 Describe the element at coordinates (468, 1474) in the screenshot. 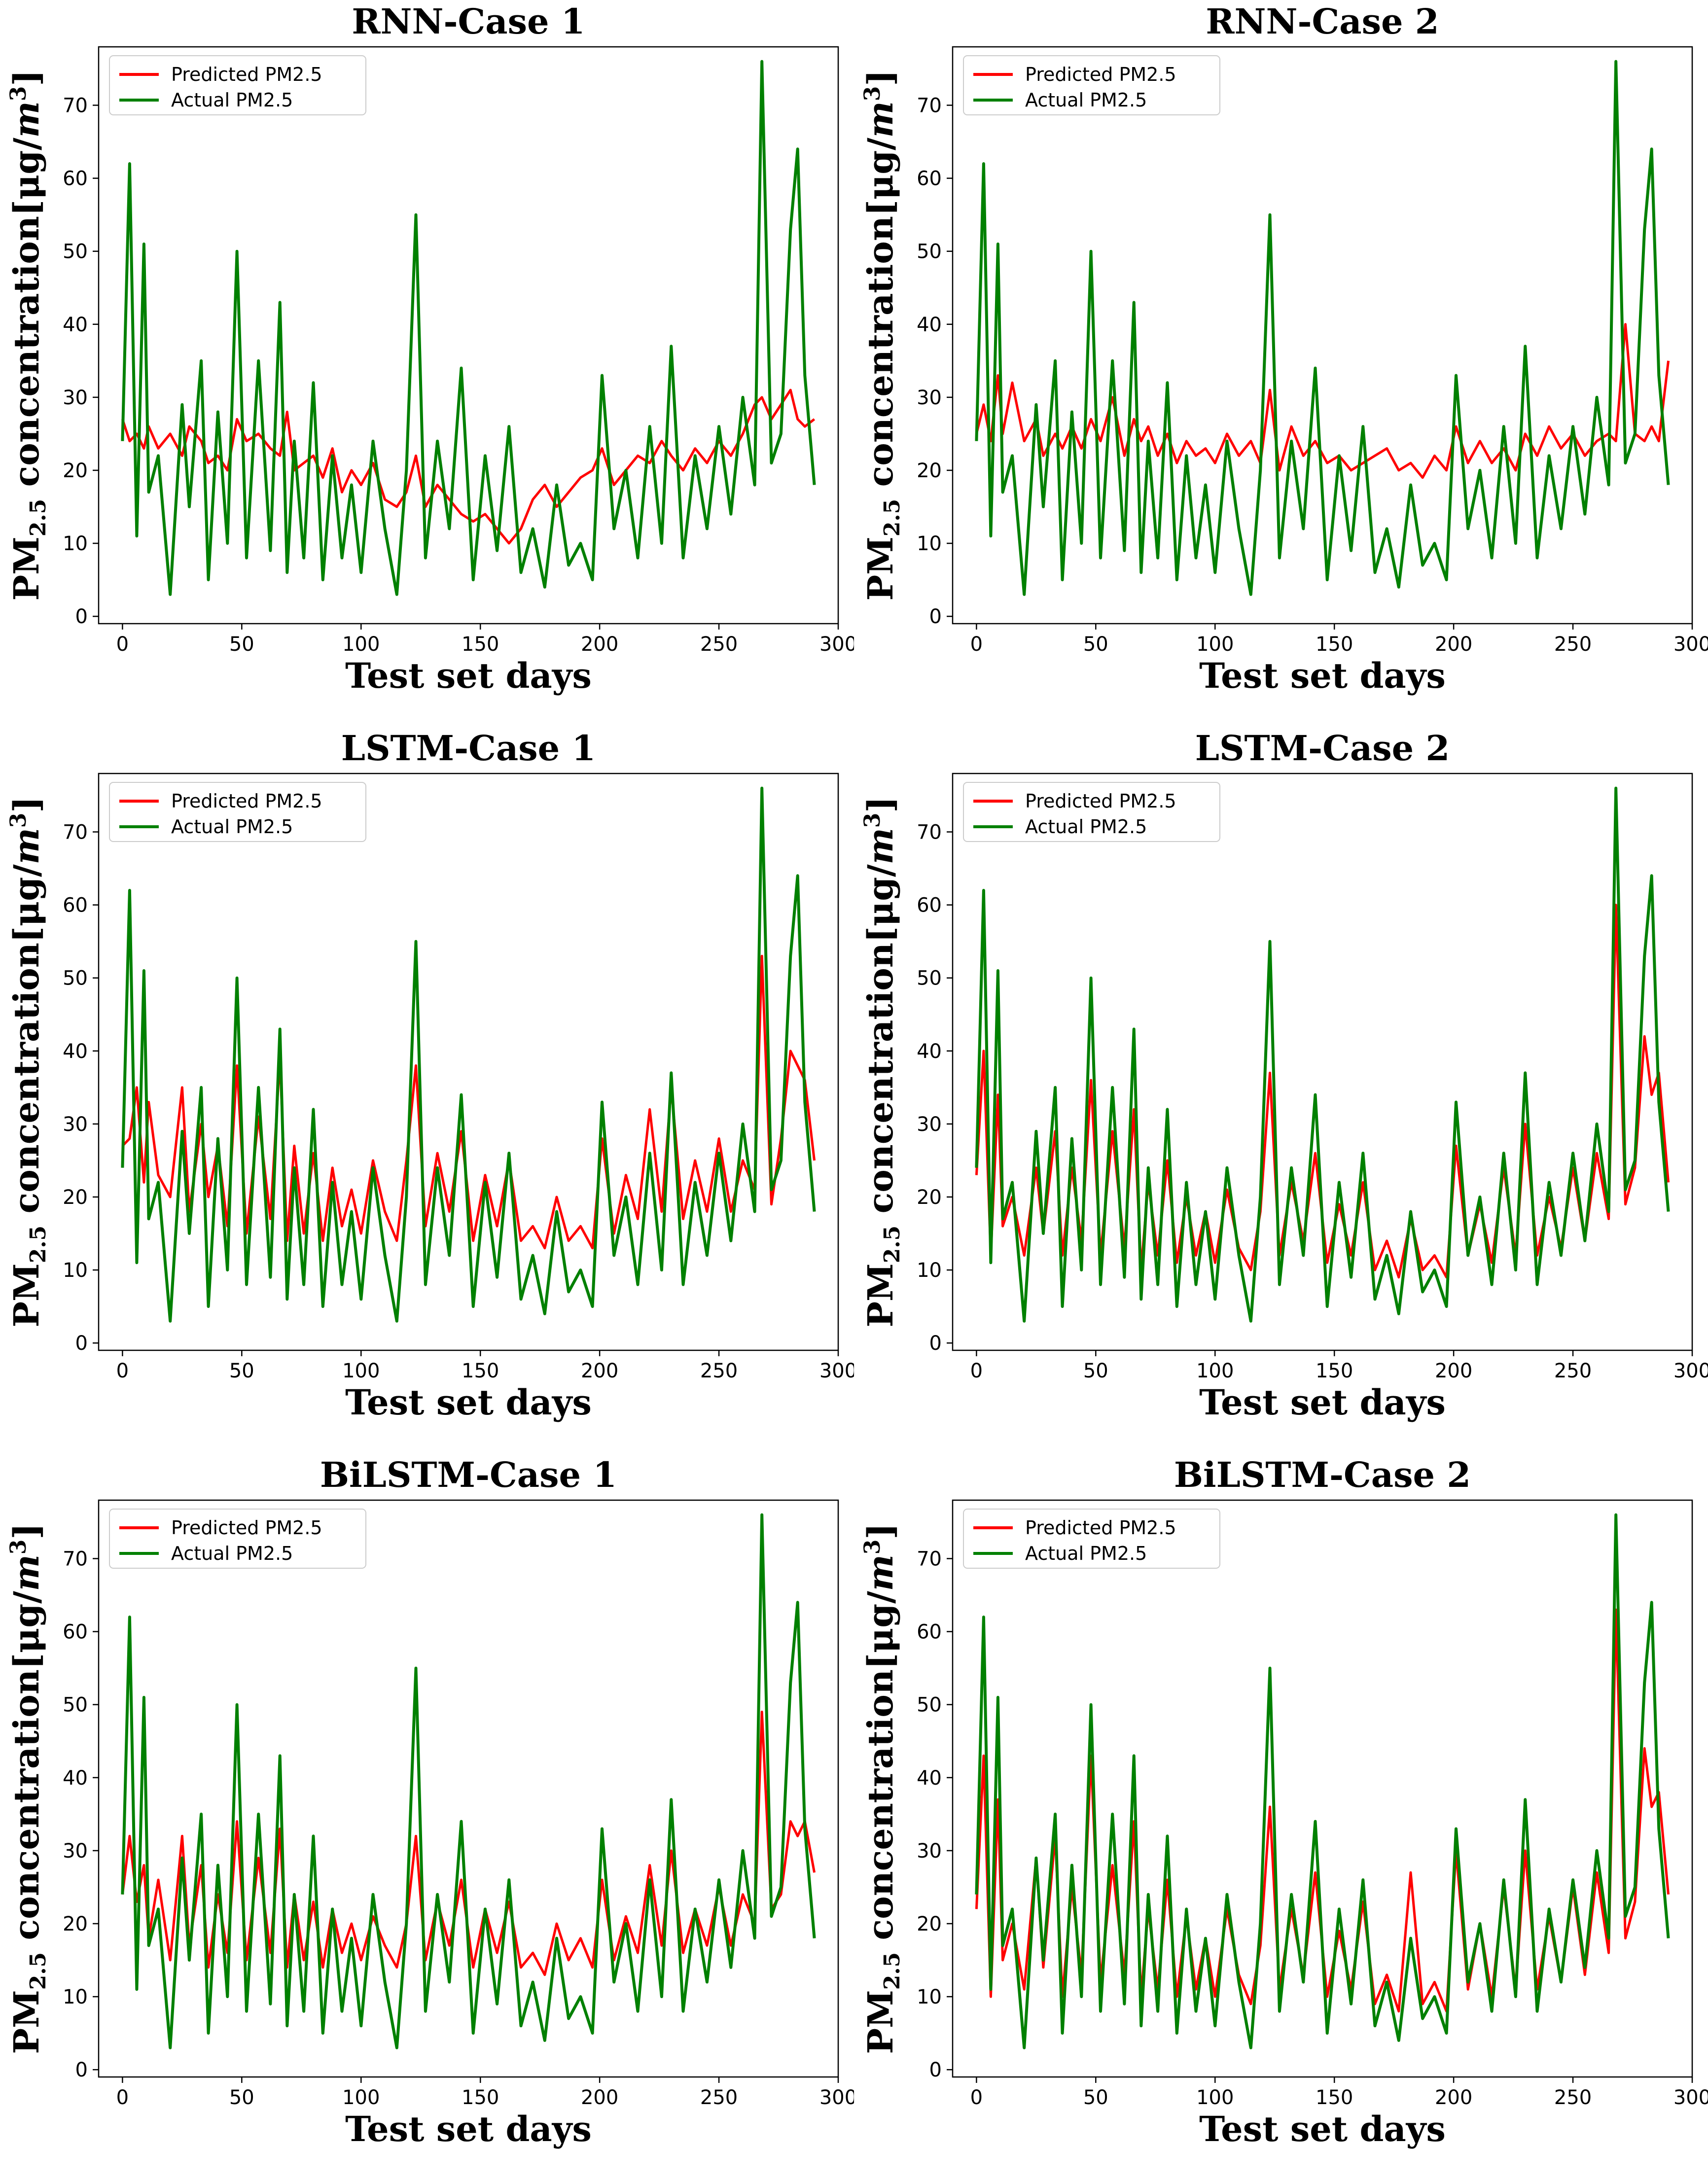

I see `chart-title: BiLSTM-Case 1` at that location.